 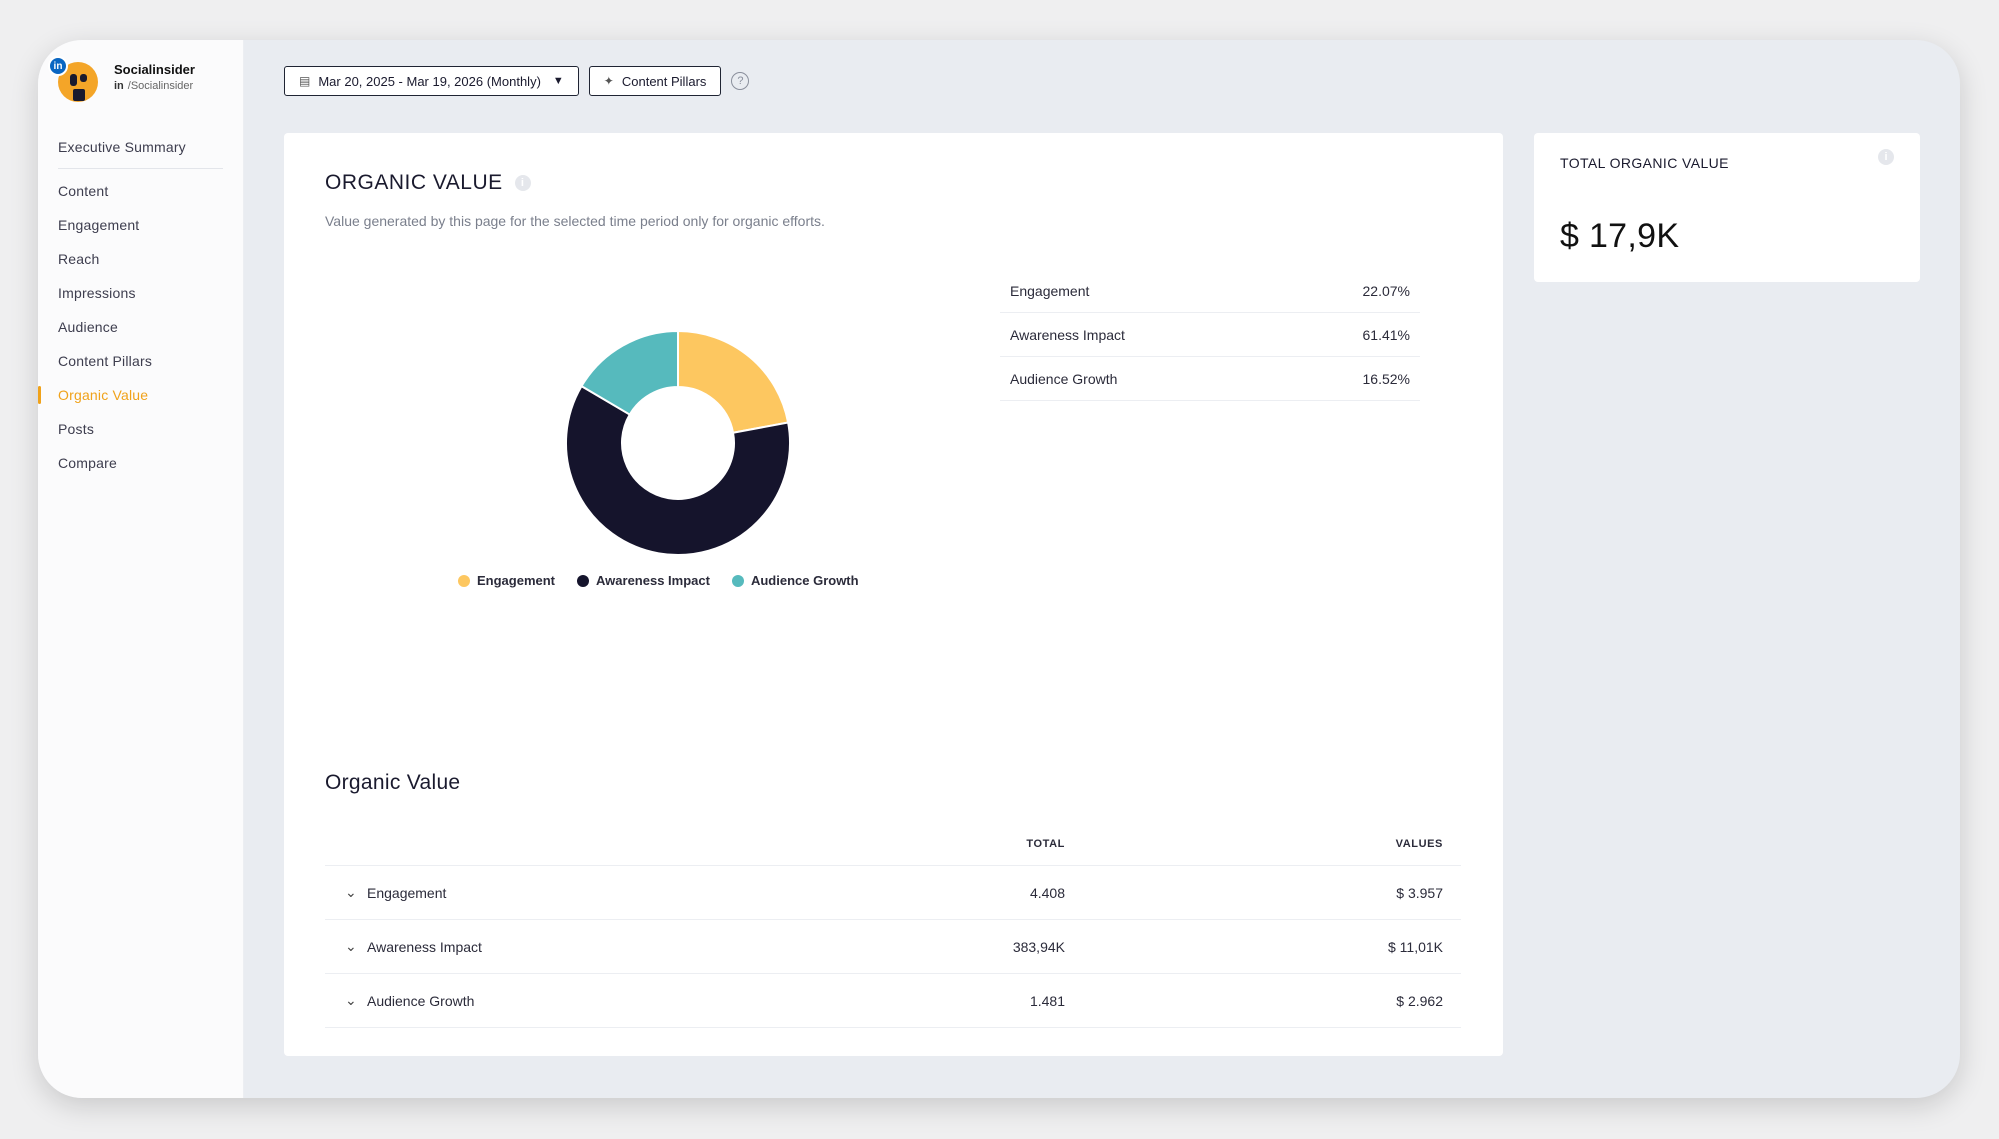 What do you see at coordinates (305, 81) in the screenshot?
I see `calendar-icon: ▤` at bounding box center [305, 81].